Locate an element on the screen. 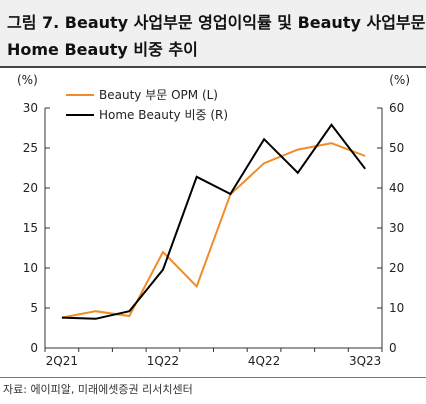 This screenshot has height=404, width=426. x-tick-label: 1Q22 is located at coordinates (163, 361).